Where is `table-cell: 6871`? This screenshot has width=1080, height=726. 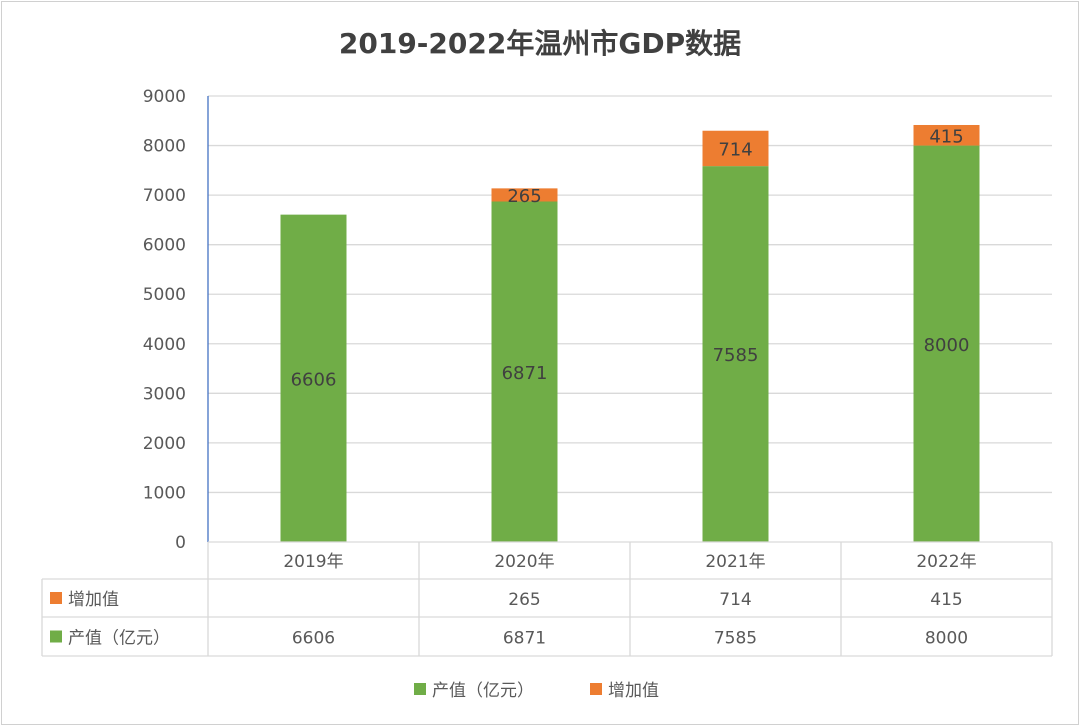 table-cell: 6871 is located at coordinates (524, 639).